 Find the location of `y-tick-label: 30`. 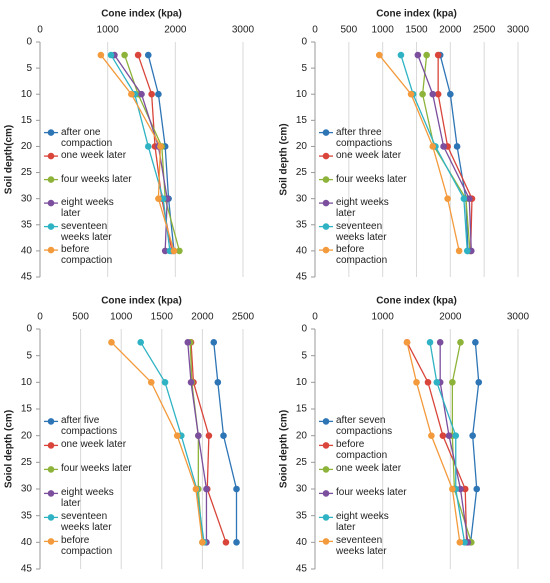

y-tick-label: 30 is located at coordinates (302, 198).